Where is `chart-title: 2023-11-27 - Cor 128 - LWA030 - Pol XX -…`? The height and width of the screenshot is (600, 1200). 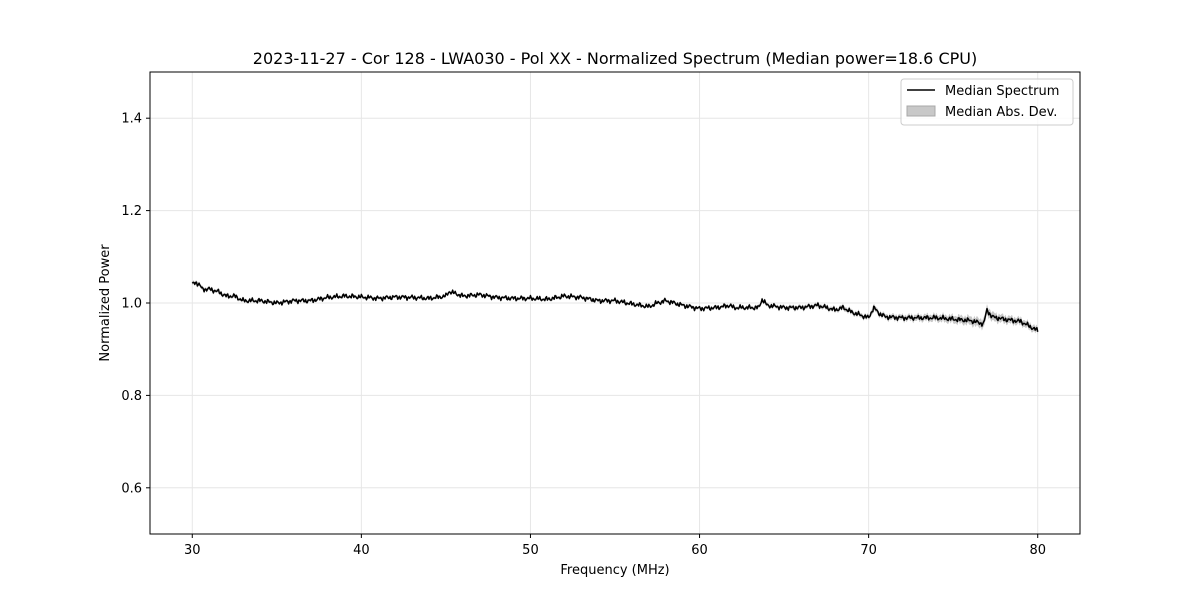 chart-title: 2023-11-27 - Cor 128 - LWA030 - Pol XX -… is located at coordinates (615, 58).